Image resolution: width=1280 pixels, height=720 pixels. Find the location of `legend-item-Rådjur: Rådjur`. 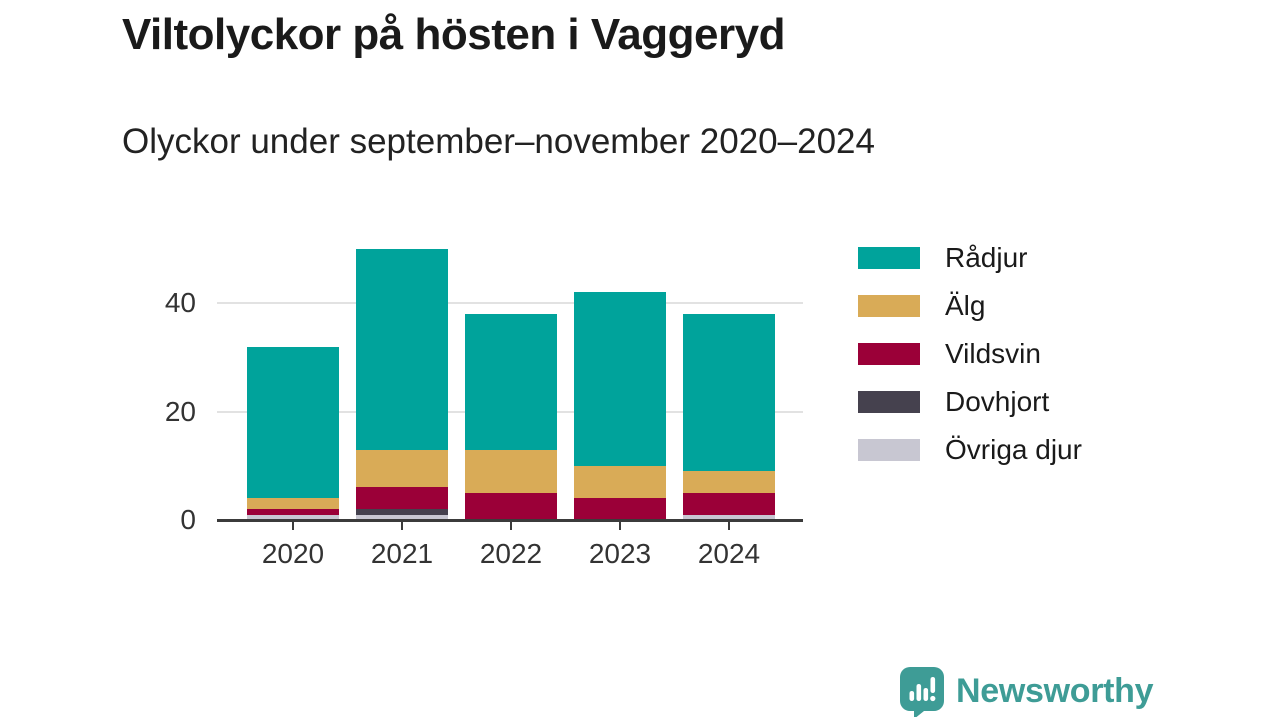

legend-item-Rådjur: Rådjur is located at coordinates (970, 258).